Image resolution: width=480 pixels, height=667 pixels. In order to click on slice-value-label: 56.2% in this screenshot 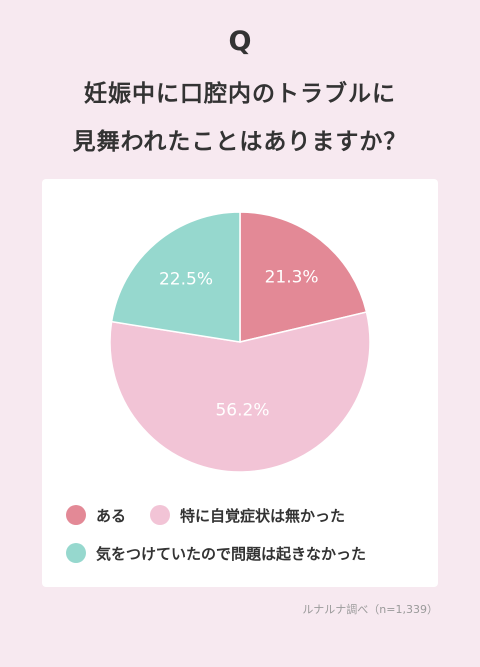, I will do `click(242, 411)`.